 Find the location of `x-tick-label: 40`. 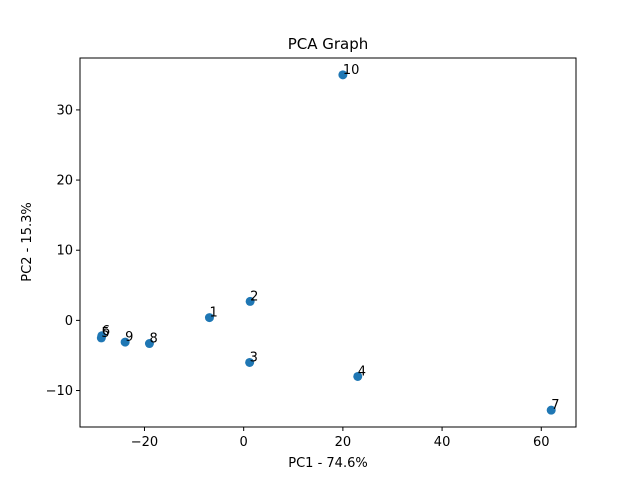

x-tick-label: 40 is located at coordinates (442, 442).